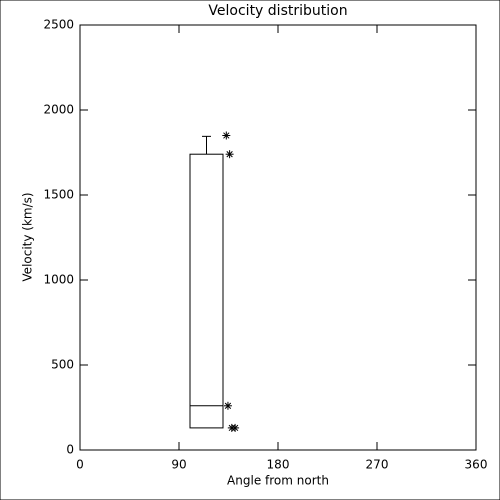 The height and width of the screenshot is (500, 500). What do you see at coordinates (277, 11) in the screenshot?
I see `chart-title: Velocity distribution` at bounding box center [277, 11].